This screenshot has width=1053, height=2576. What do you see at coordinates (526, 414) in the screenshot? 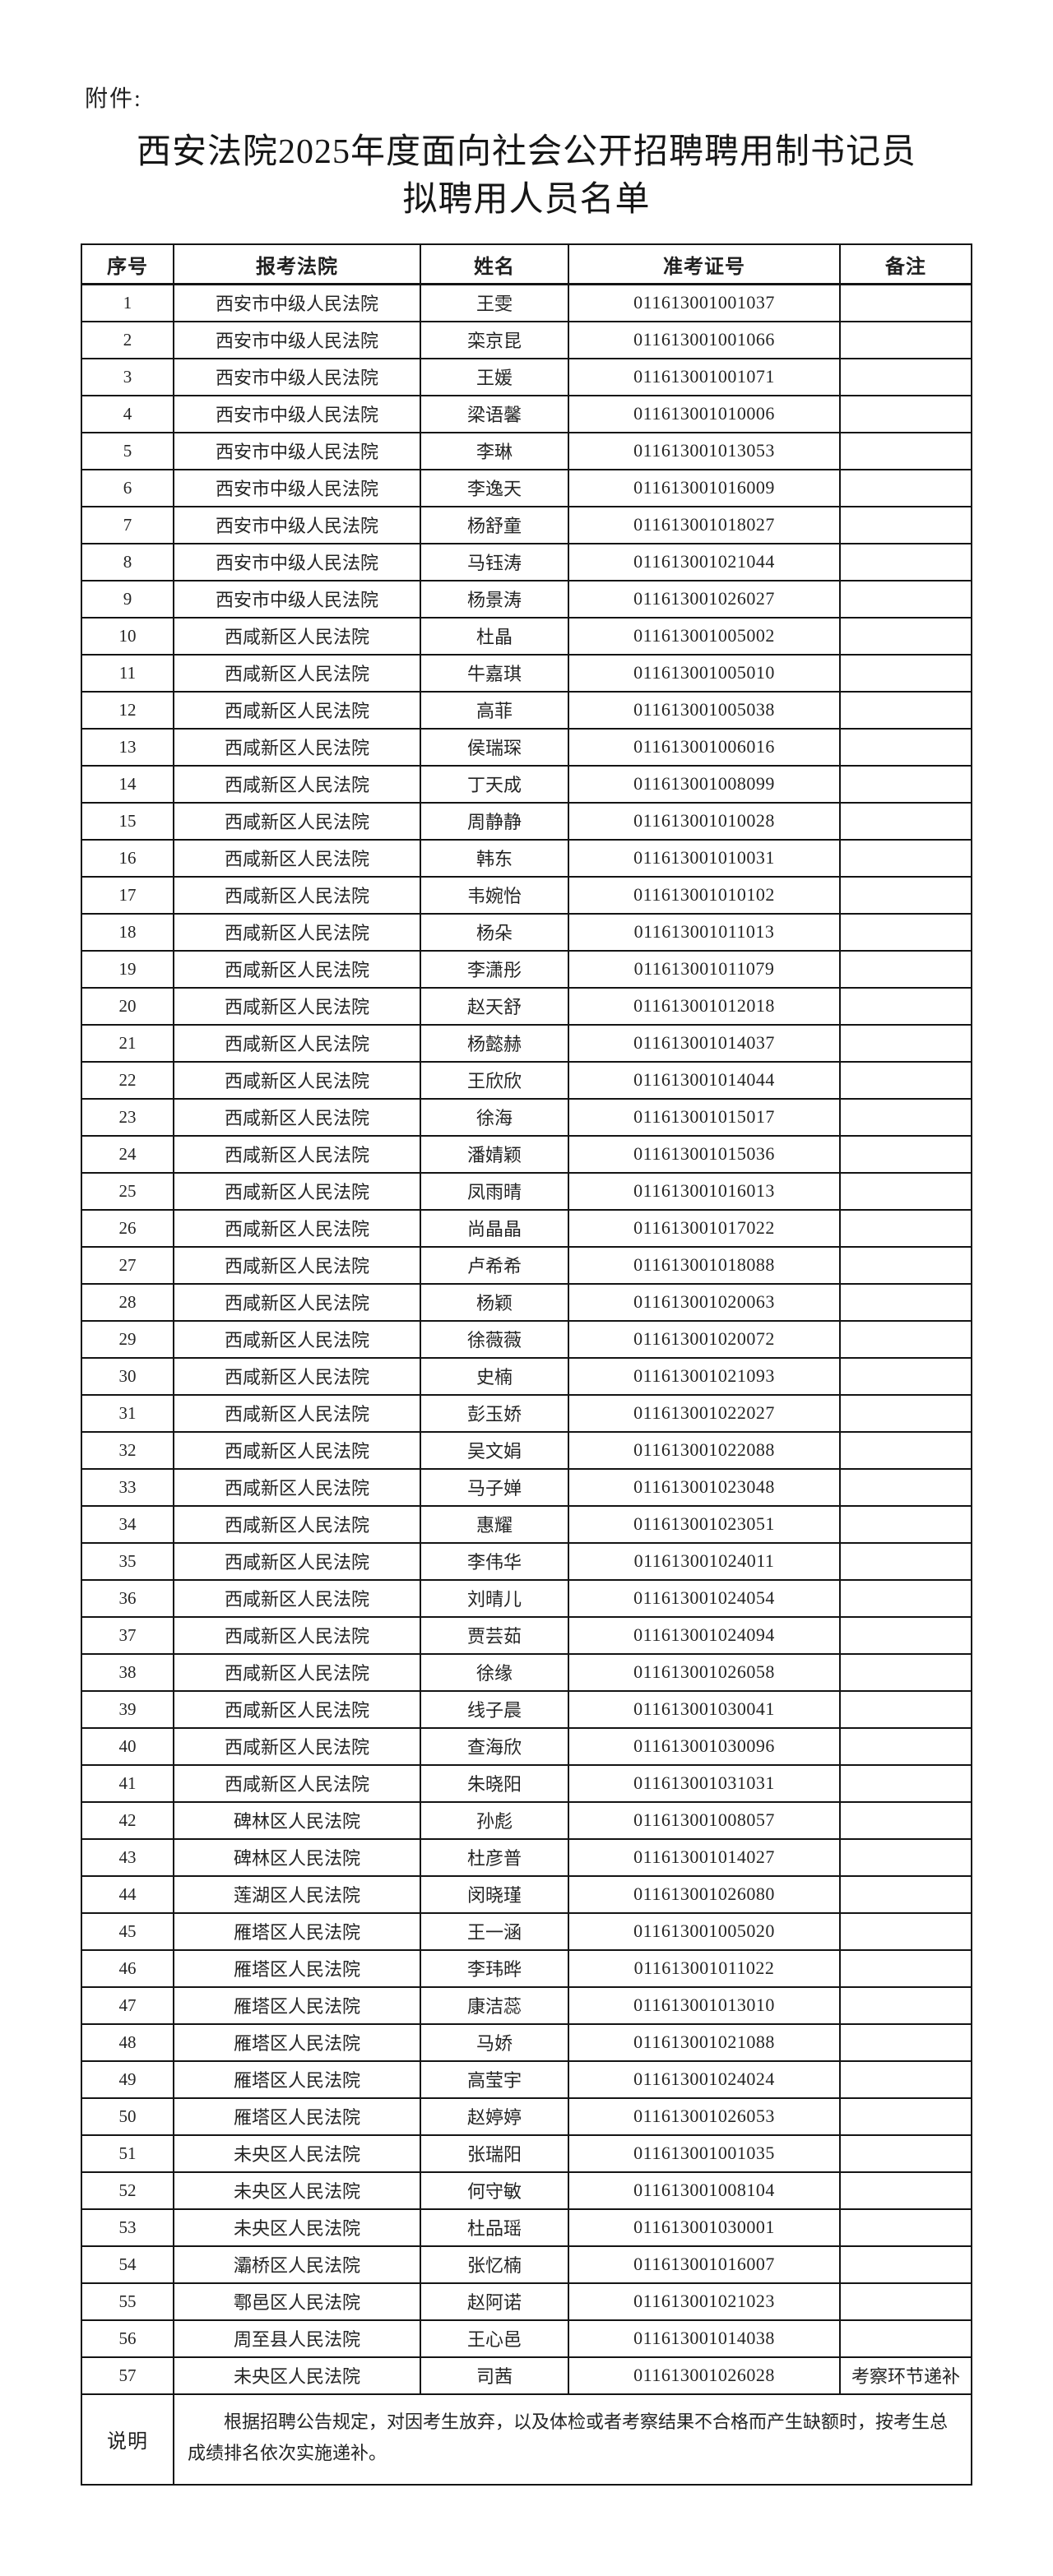
I see `table-row: 4 西安市中级人民法院 梁语馨 011613001010006` at bounding box center [526, 414].